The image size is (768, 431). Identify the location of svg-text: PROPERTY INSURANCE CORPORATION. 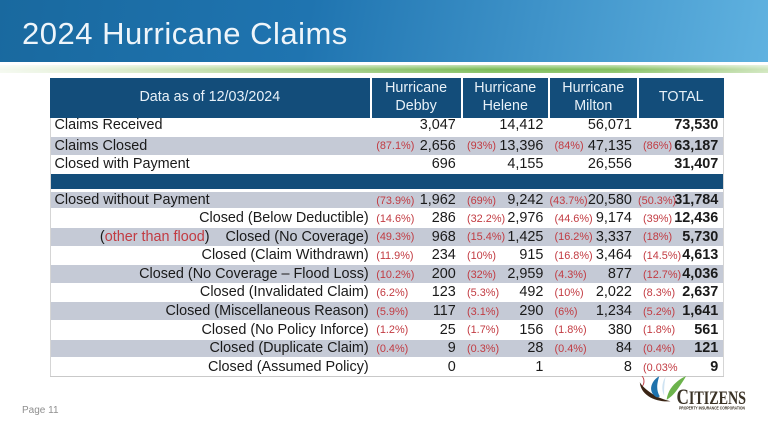
(712, 408).